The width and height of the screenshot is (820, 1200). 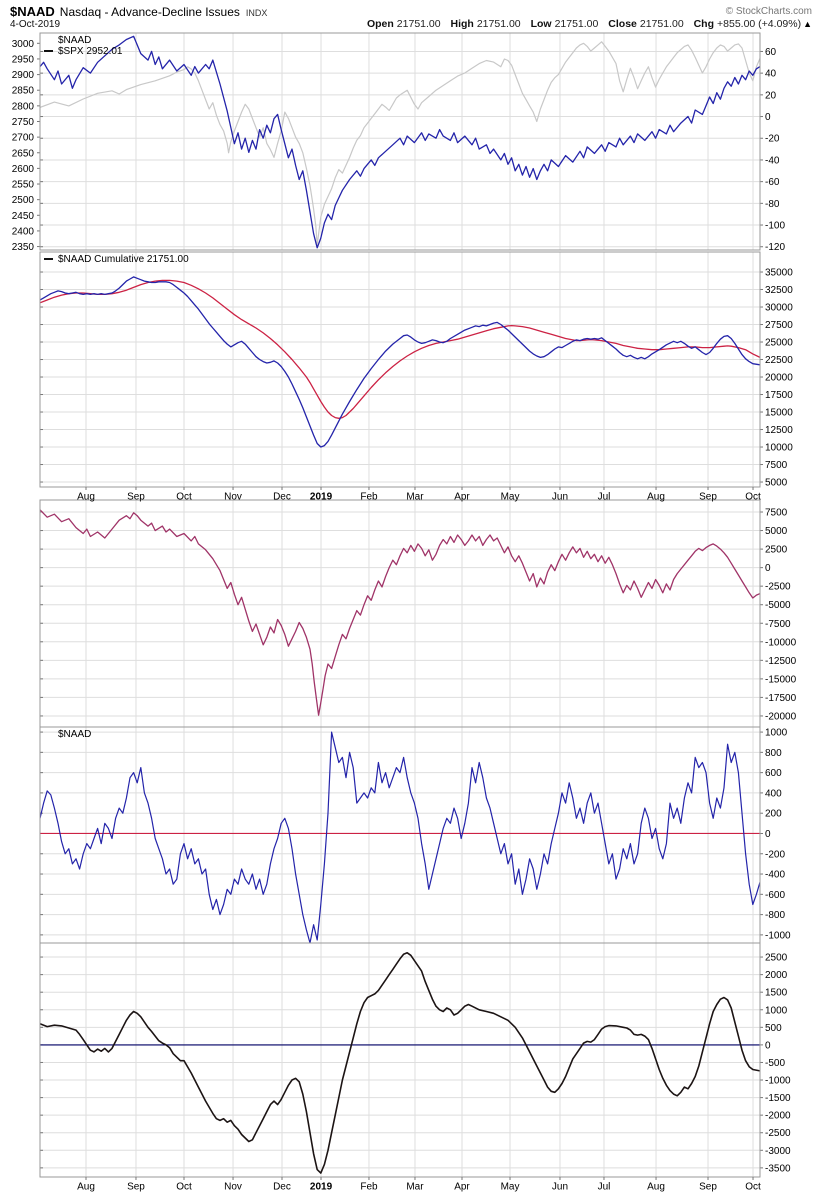 What do you see at coordinates (622, 24) in the screenshot?
I see `close-label: Close` at bounding box center [622, 24].